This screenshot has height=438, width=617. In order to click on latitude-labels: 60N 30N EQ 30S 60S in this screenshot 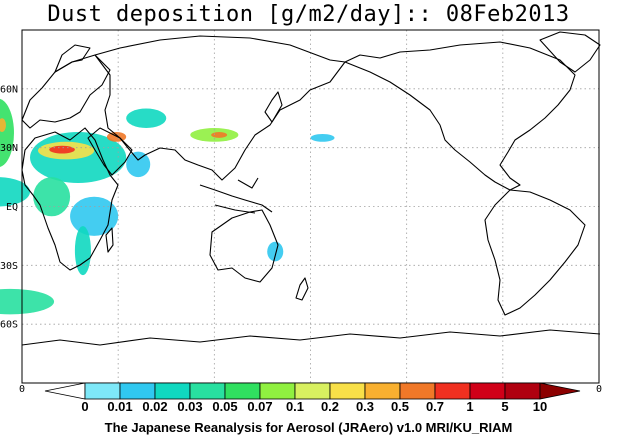, I will do `click(9, 207)`.